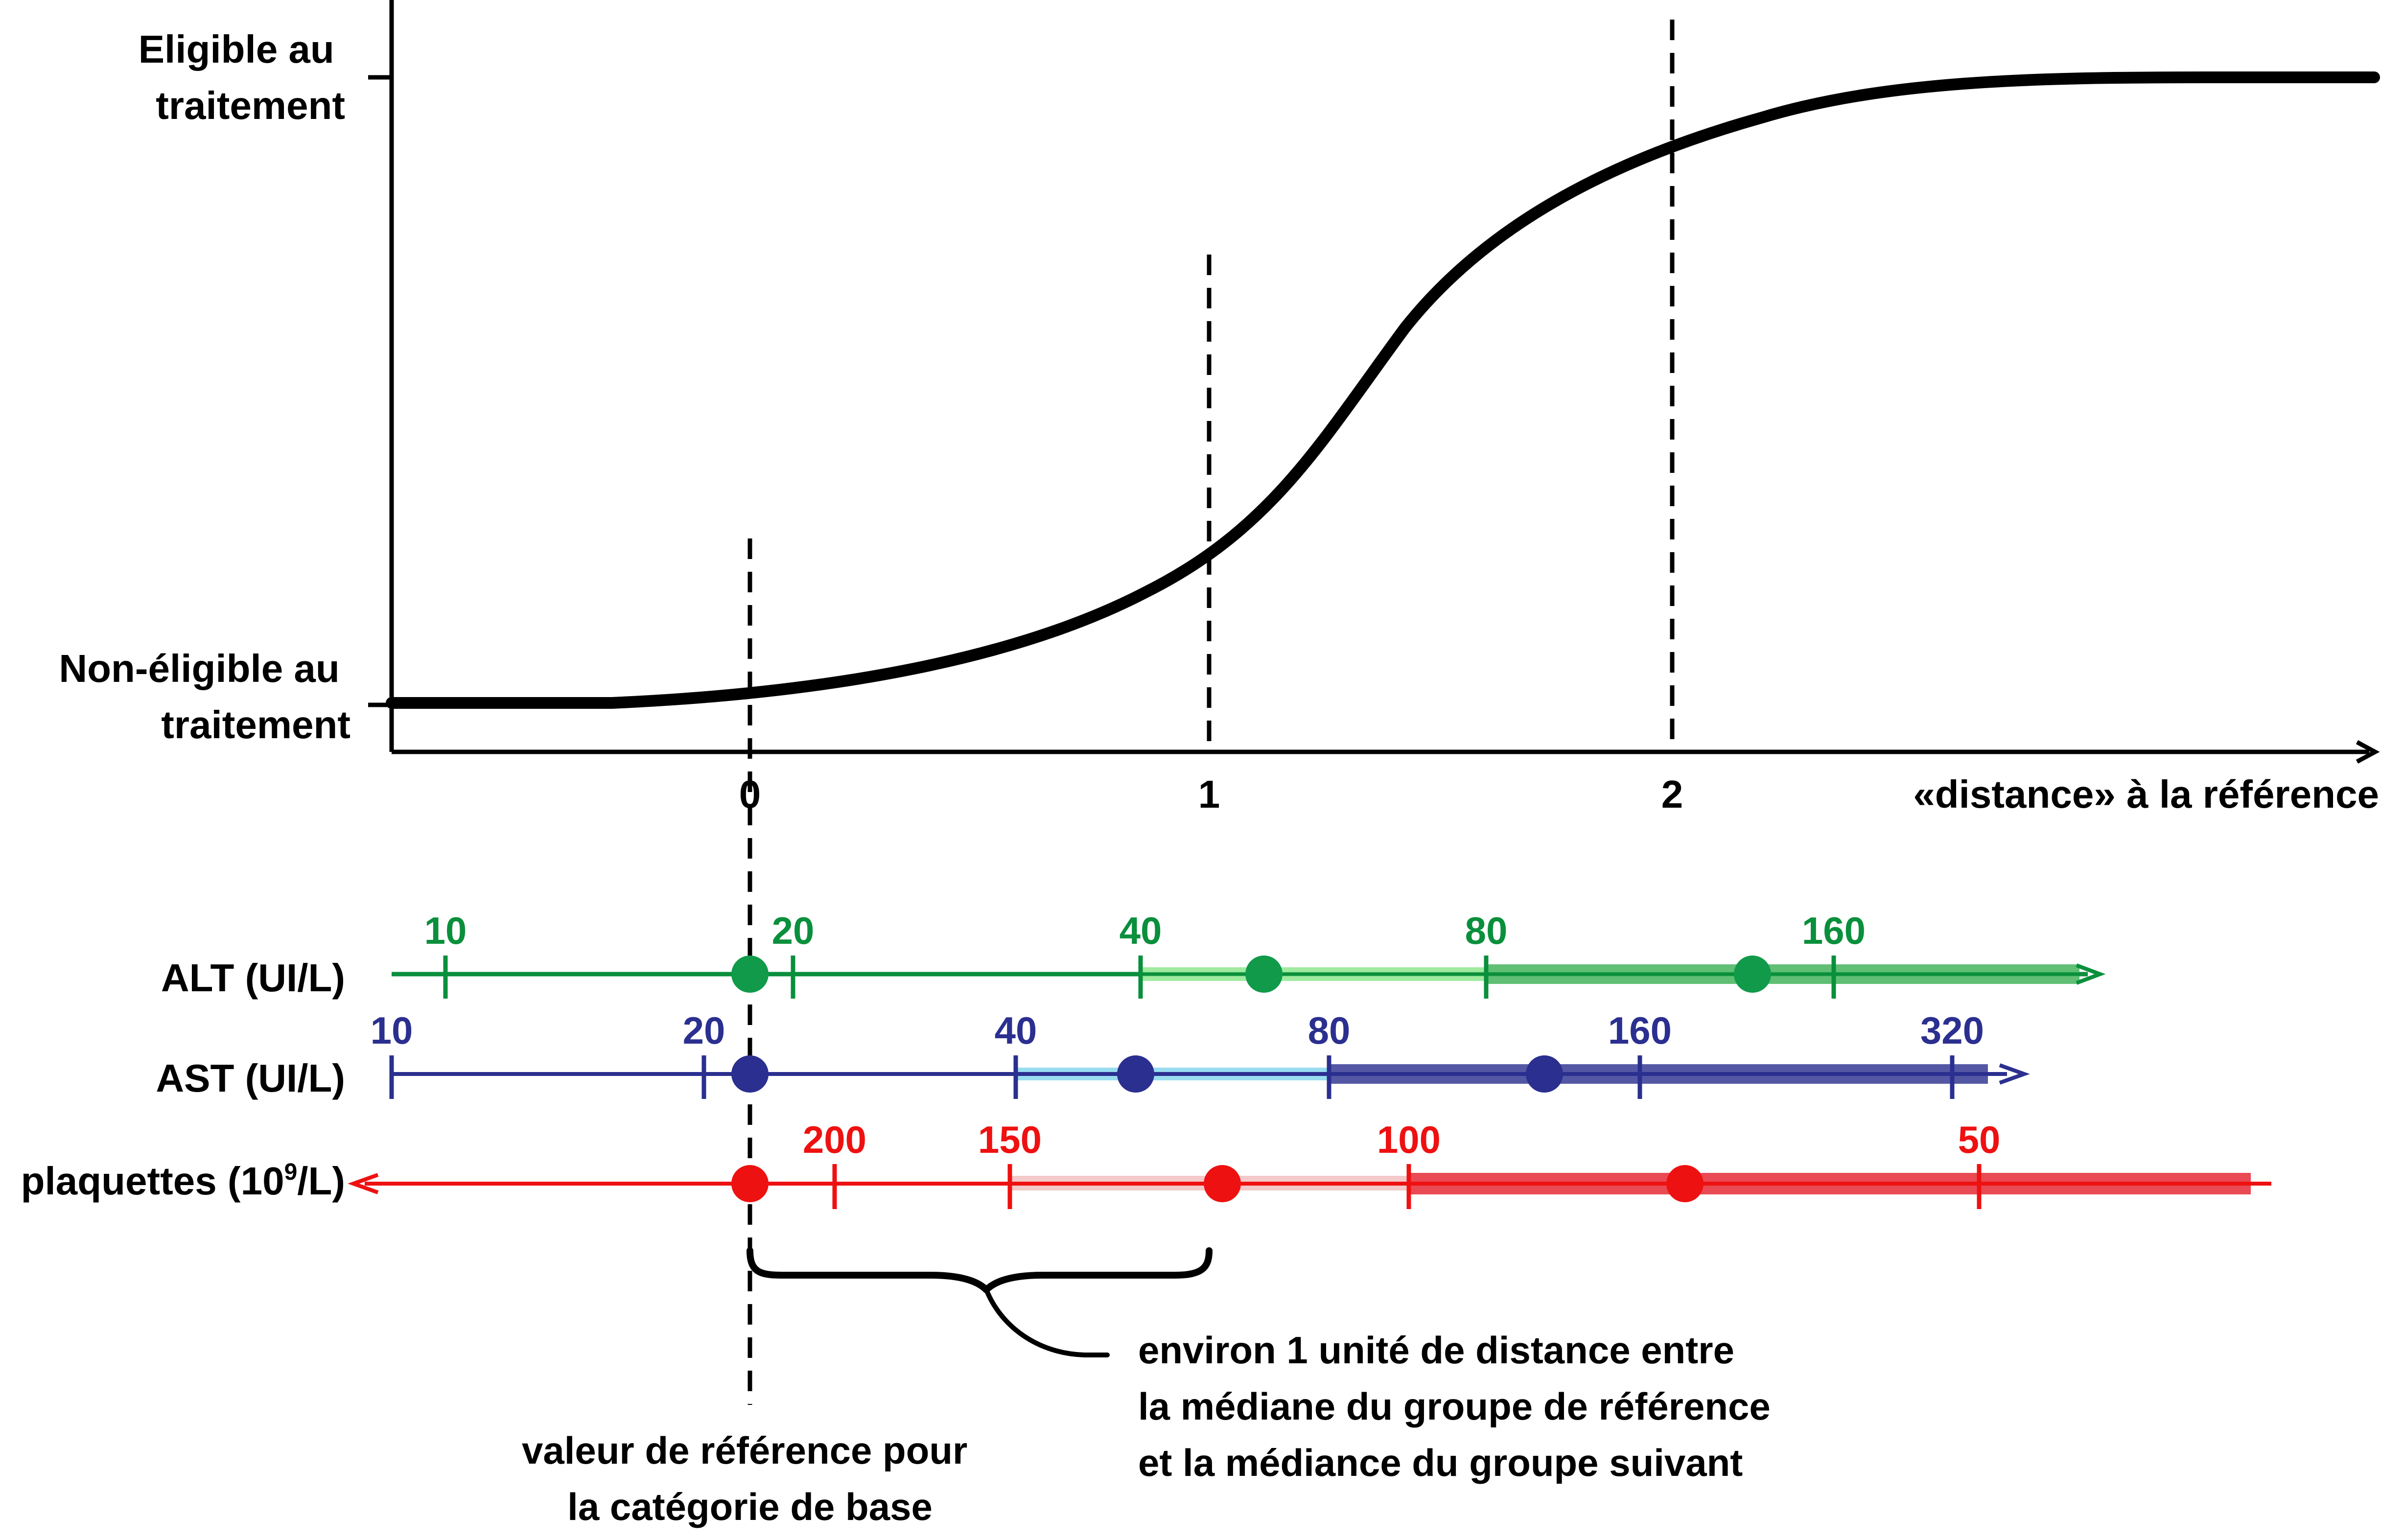 The image size is (2381, 1540). Describe the element at coordinates (250, 105) in the screenshot. I see `y-label-eligible-line2: traitement` at that location.